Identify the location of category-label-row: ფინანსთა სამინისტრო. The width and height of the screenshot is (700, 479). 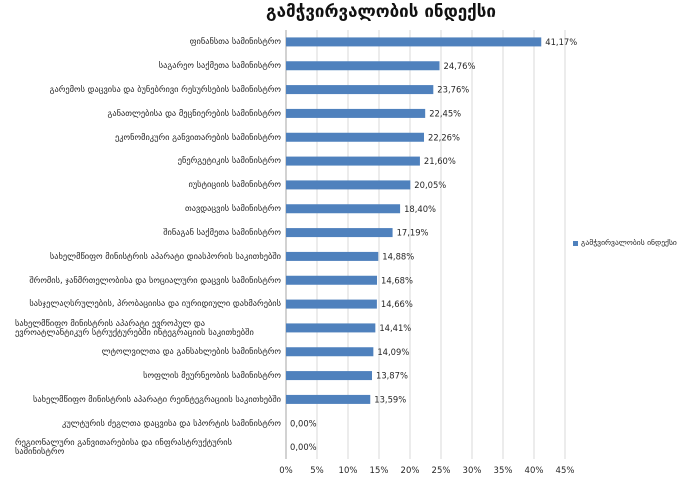
(140, 42).